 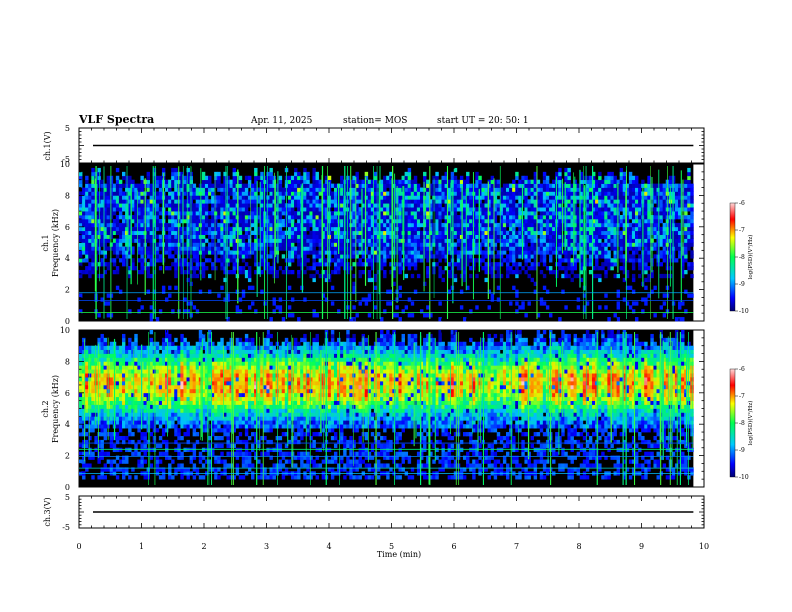 What do you see at coordinates (641, 546) in the screenshot?
I see `x-tick-label-9: 9` at bounding box center [641, 546].